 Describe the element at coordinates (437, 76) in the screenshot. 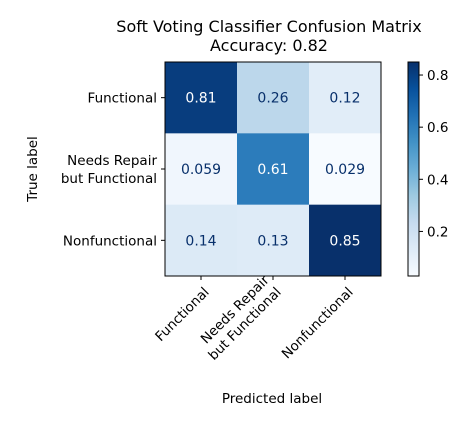

I see `colorbar-tick-label: 0.8` at that location.